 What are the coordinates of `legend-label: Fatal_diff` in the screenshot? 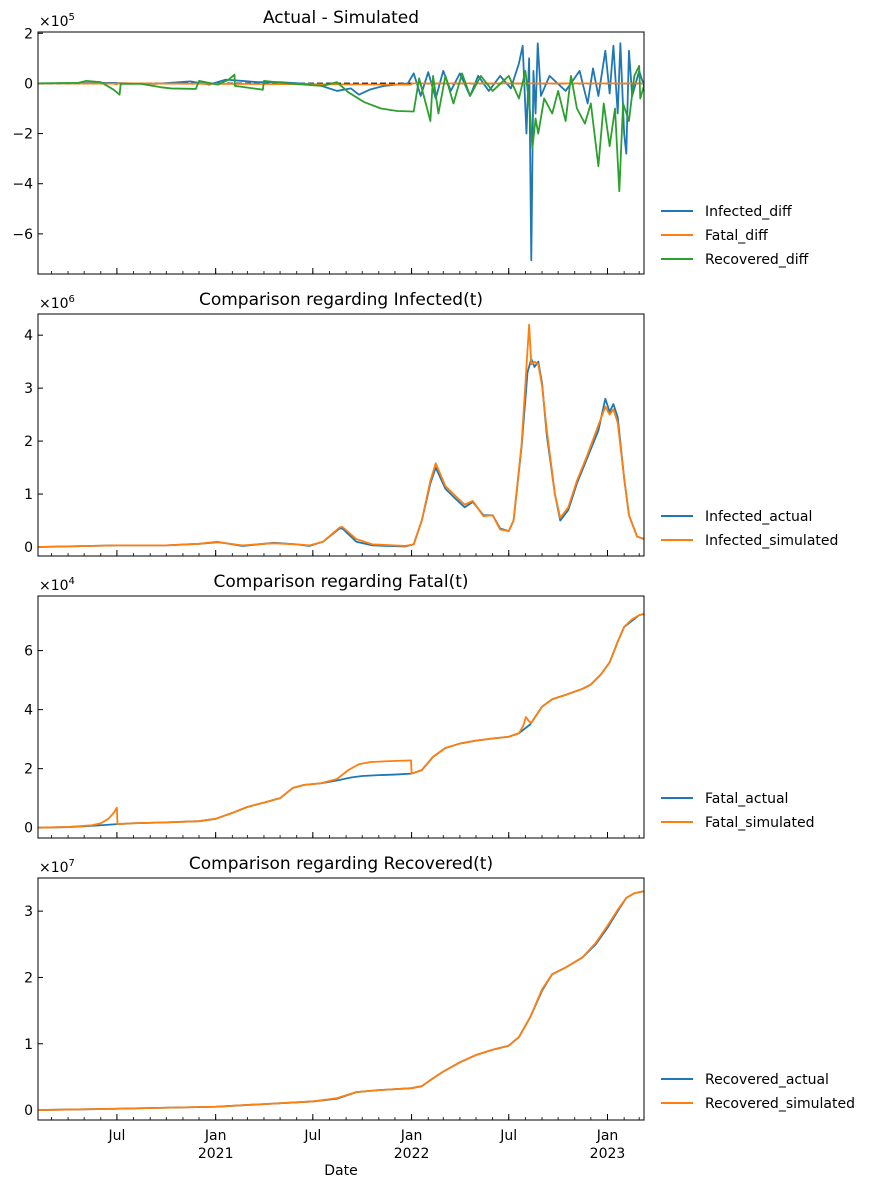 It's located at (736, 236).